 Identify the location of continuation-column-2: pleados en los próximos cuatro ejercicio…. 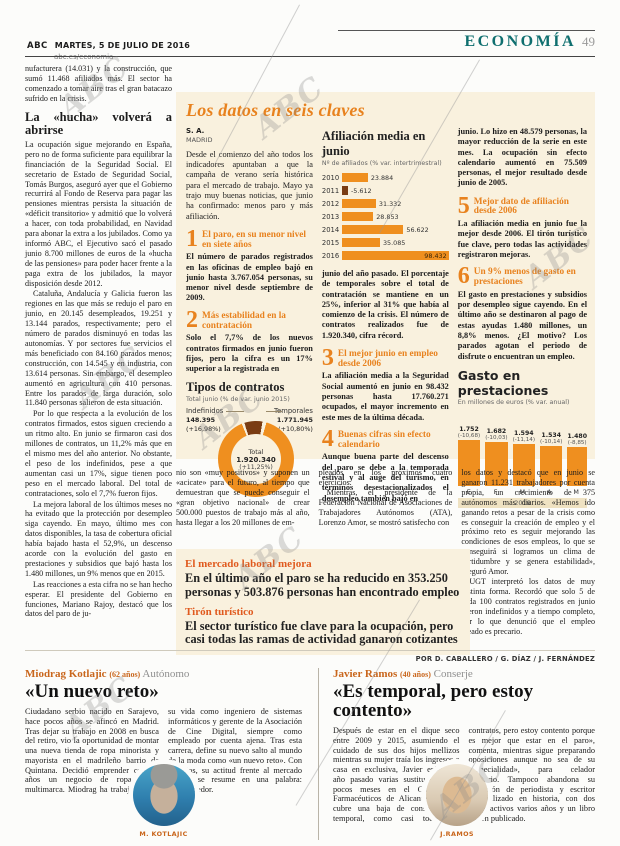
(385, 497).